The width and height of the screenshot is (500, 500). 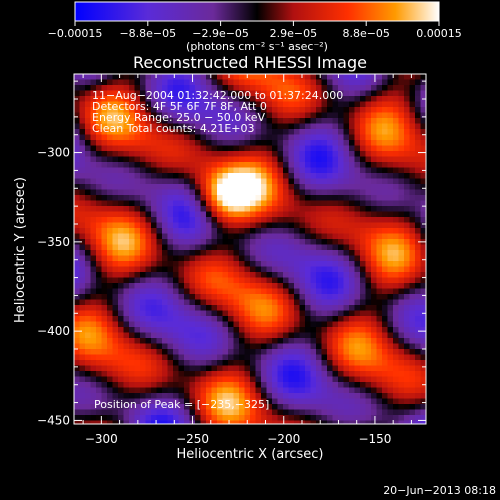 What do you see at coordinates (53, 242) in the screenshot?
I see `y-tick-label: −350` at bounding box center [53, 242].